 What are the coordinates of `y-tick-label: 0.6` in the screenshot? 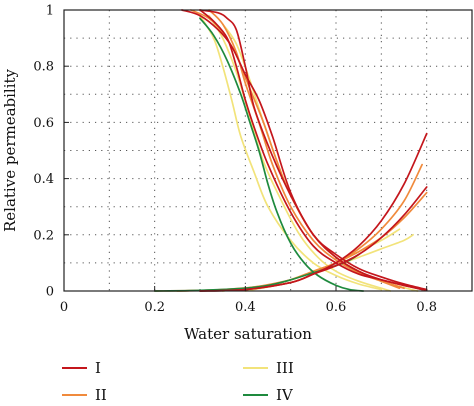 It's located at (43, 123).